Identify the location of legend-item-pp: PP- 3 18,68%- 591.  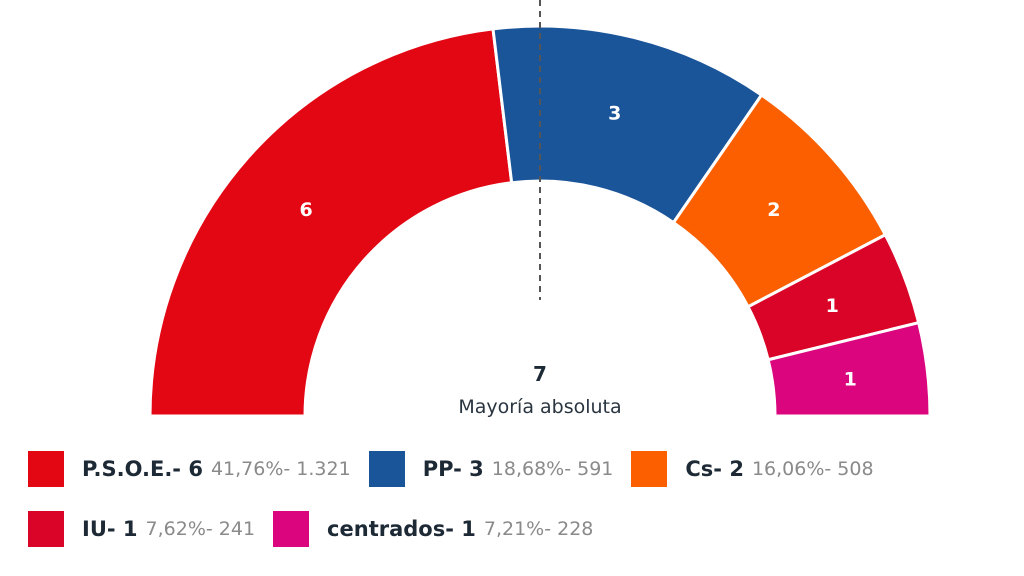
(491, 469).